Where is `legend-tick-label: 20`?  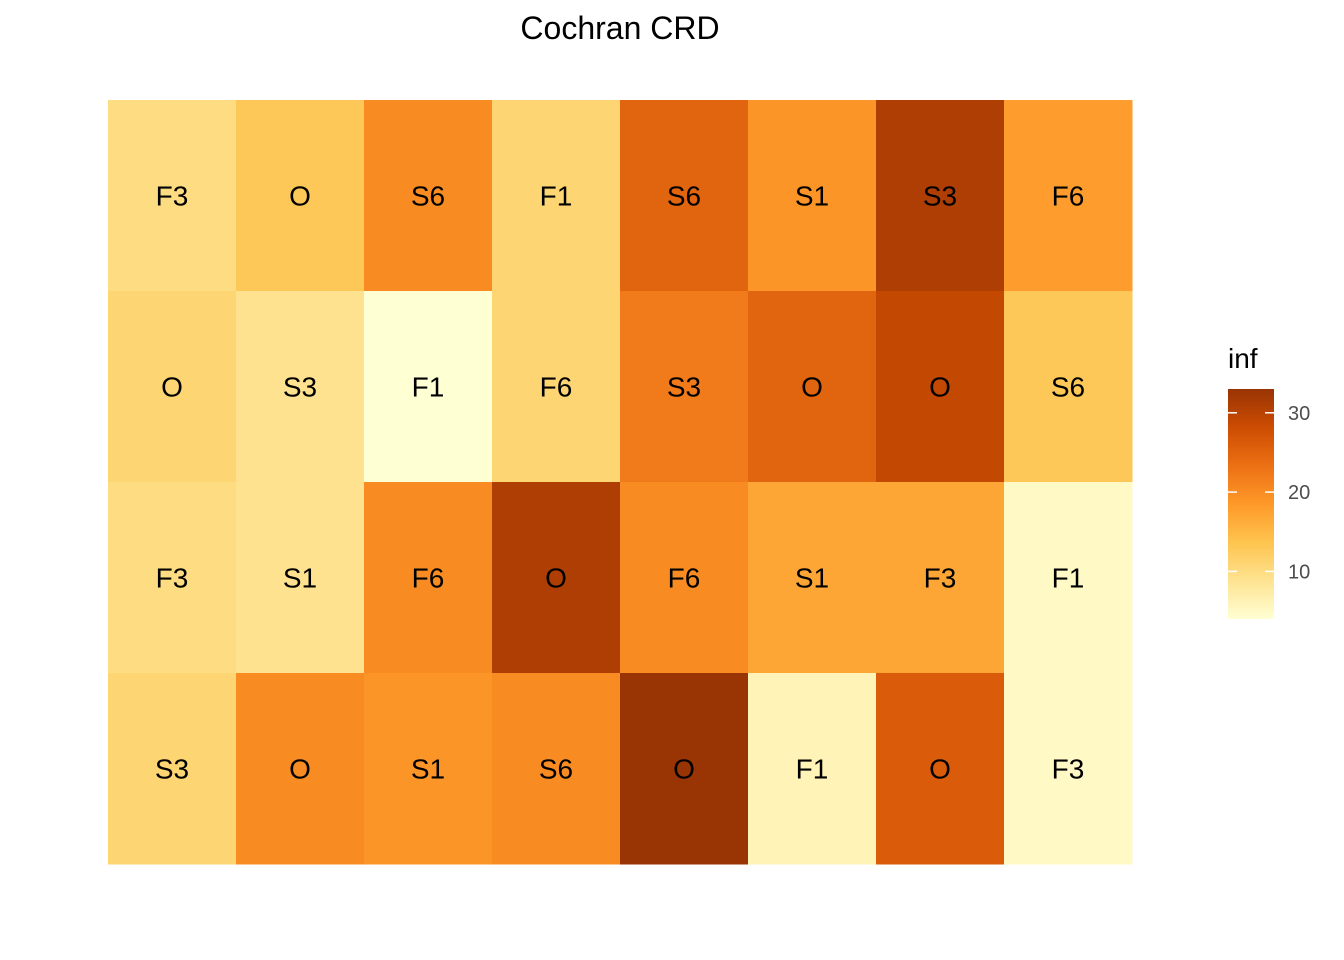 legend-tick-label: 20 is located at coordinates (1299, 493).